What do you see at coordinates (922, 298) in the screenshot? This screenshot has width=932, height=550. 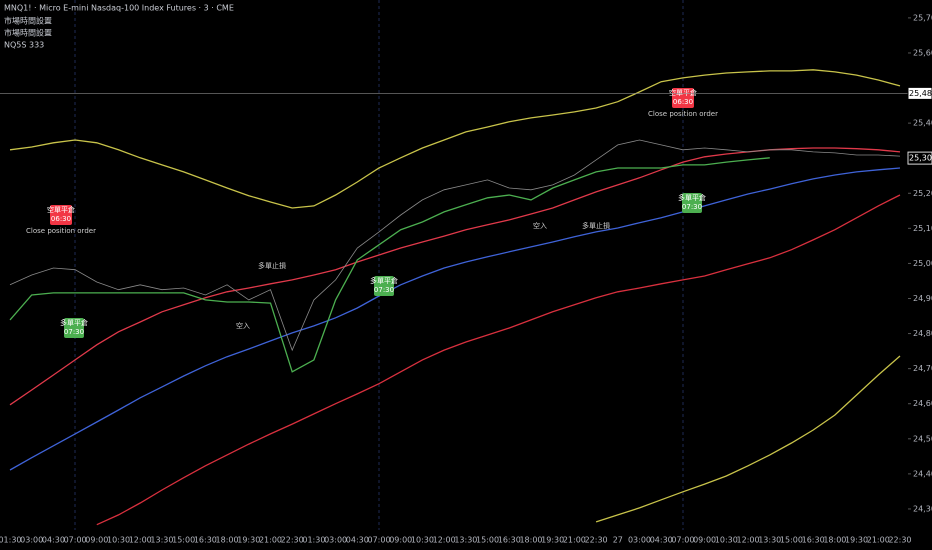 I see `y-tick-label: 24,900.00` at bounding box center [922, 298].